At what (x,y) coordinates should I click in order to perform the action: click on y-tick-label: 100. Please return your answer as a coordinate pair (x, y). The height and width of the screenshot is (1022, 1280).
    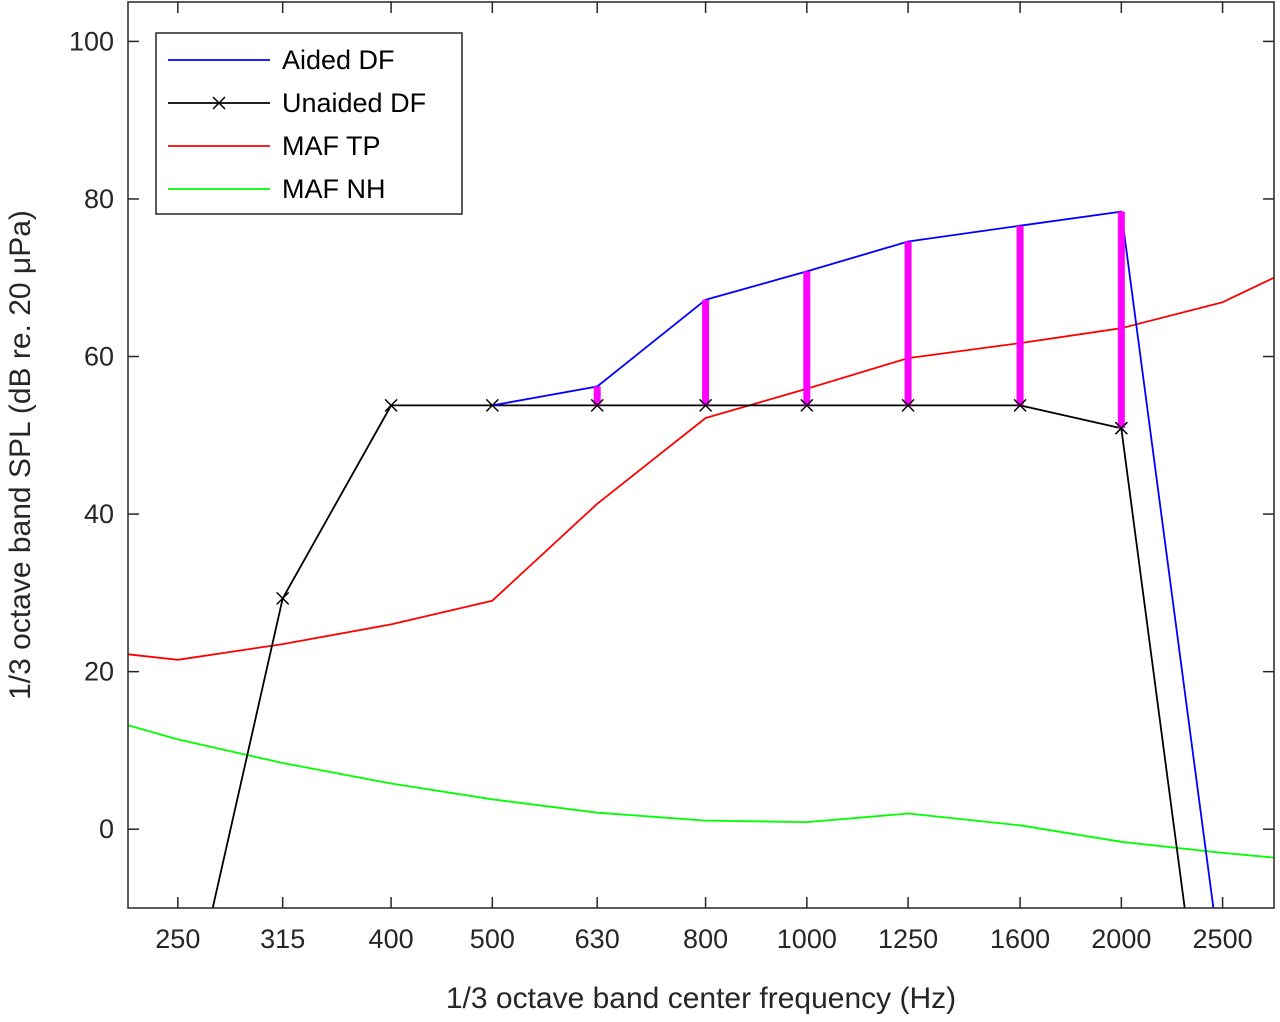
    Looking at the image, I should click on (91, 41).